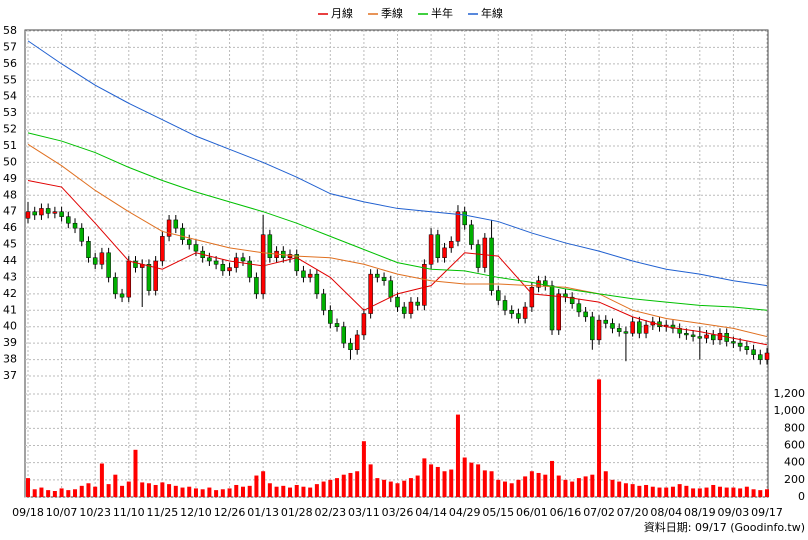  I want to click on x-tick-label: 03/11, so click(364, 512).